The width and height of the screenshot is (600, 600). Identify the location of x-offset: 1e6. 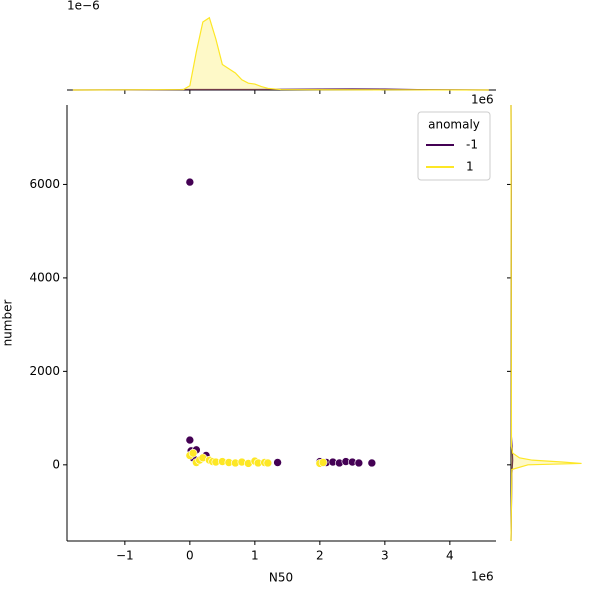
(482, 577).